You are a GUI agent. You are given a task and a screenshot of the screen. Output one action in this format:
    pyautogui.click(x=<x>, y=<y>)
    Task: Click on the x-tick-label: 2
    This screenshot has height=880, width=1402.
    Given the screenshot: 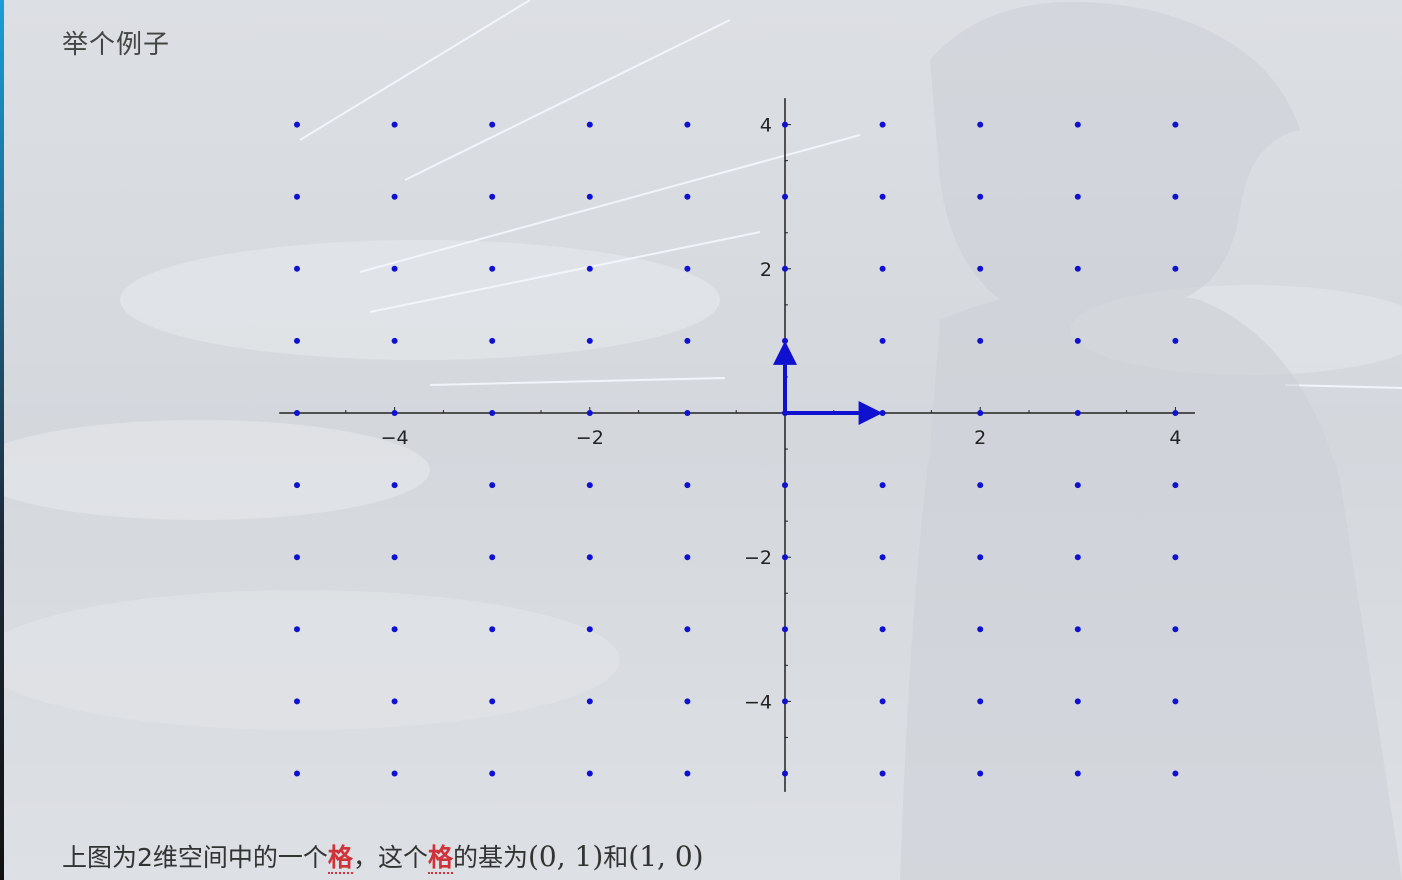 What is the action you would take?
    pyautogui.click(x=980, y=438)
    